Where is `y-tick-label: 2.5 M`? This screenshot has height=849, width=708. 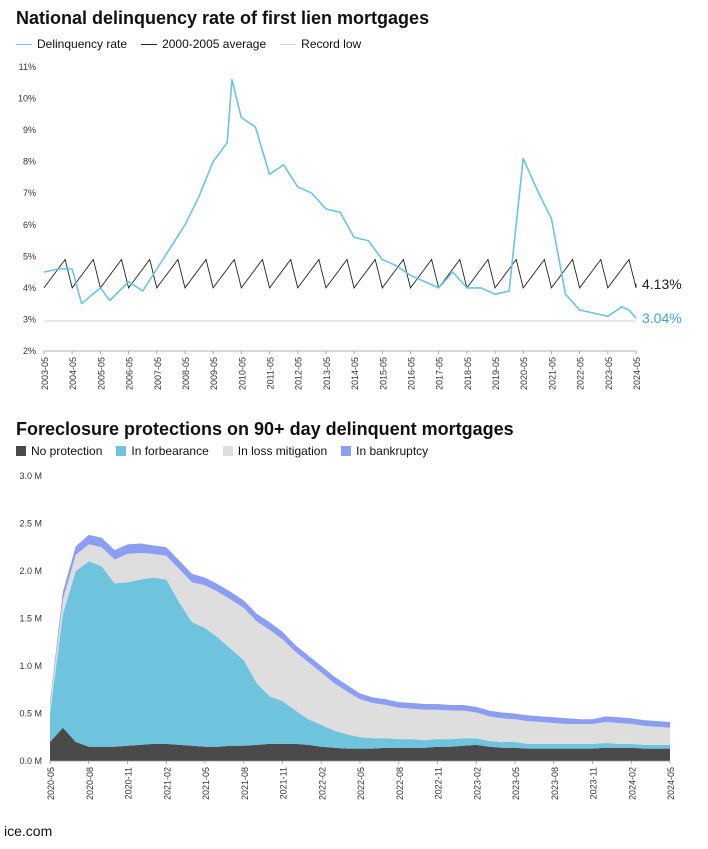 y-tick-label: 2.5 M is located at coordinates (30, 524).